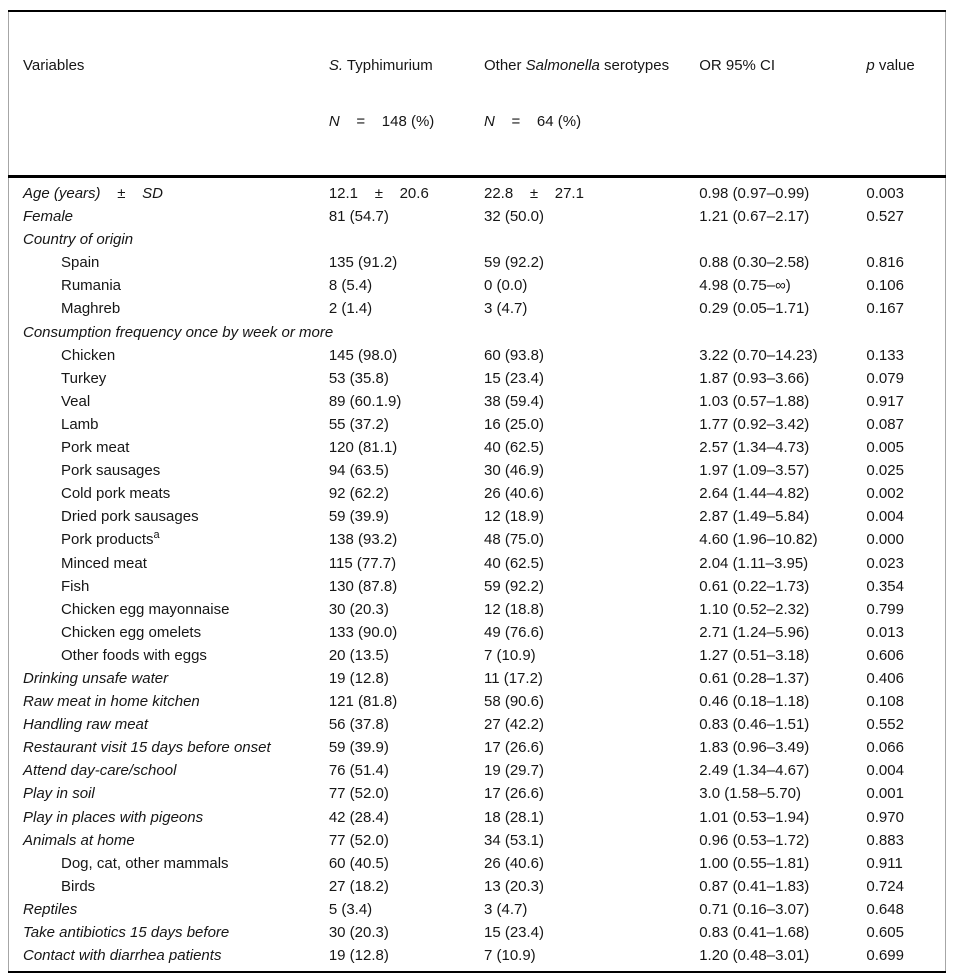  Describe the element at coordinates (96, 678) in the screenshot. I see `row-label: Drinking unsafe water` at that location.